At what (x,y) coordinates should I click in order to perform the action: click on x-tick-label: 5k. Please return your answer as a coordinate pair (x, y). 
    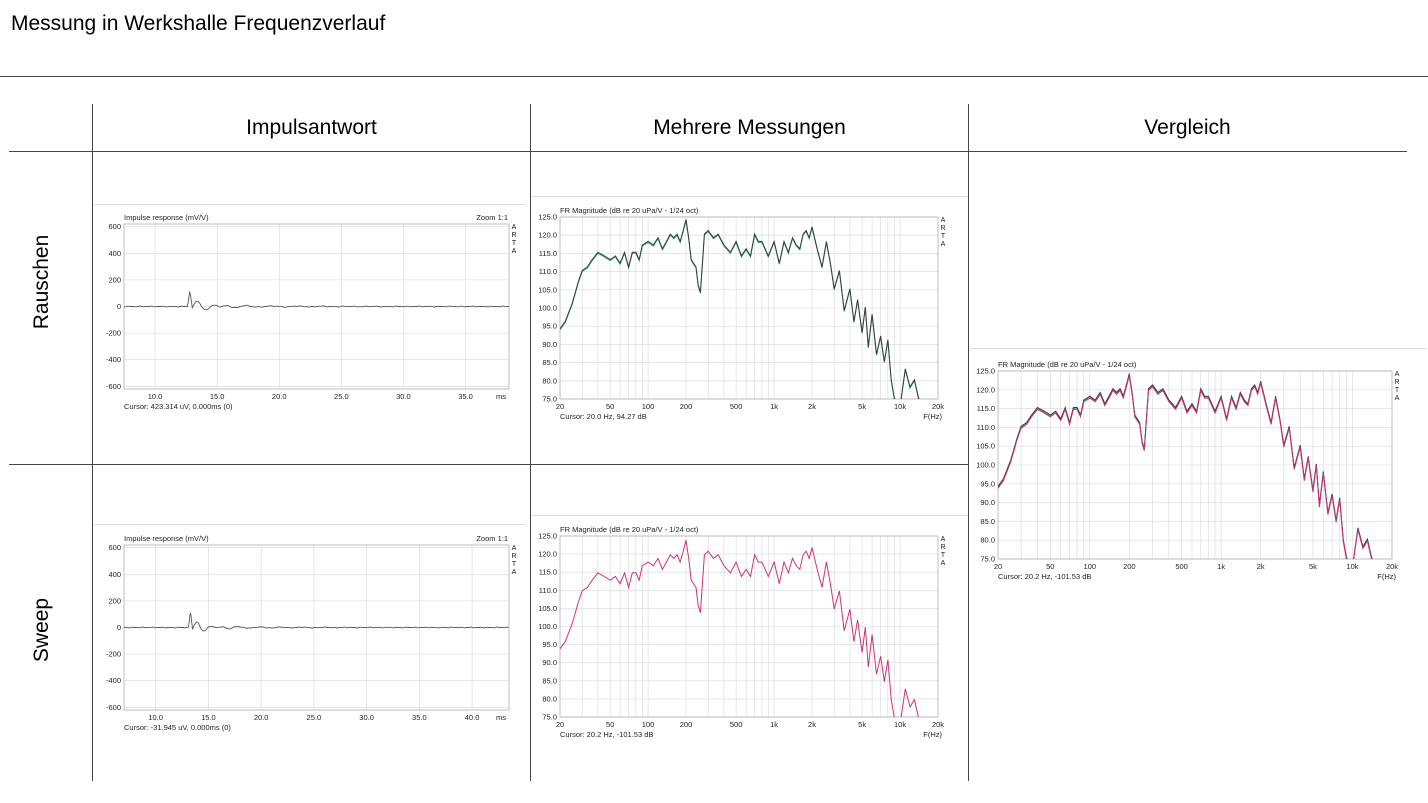
    Looking at the image, I should click on (862, 724).